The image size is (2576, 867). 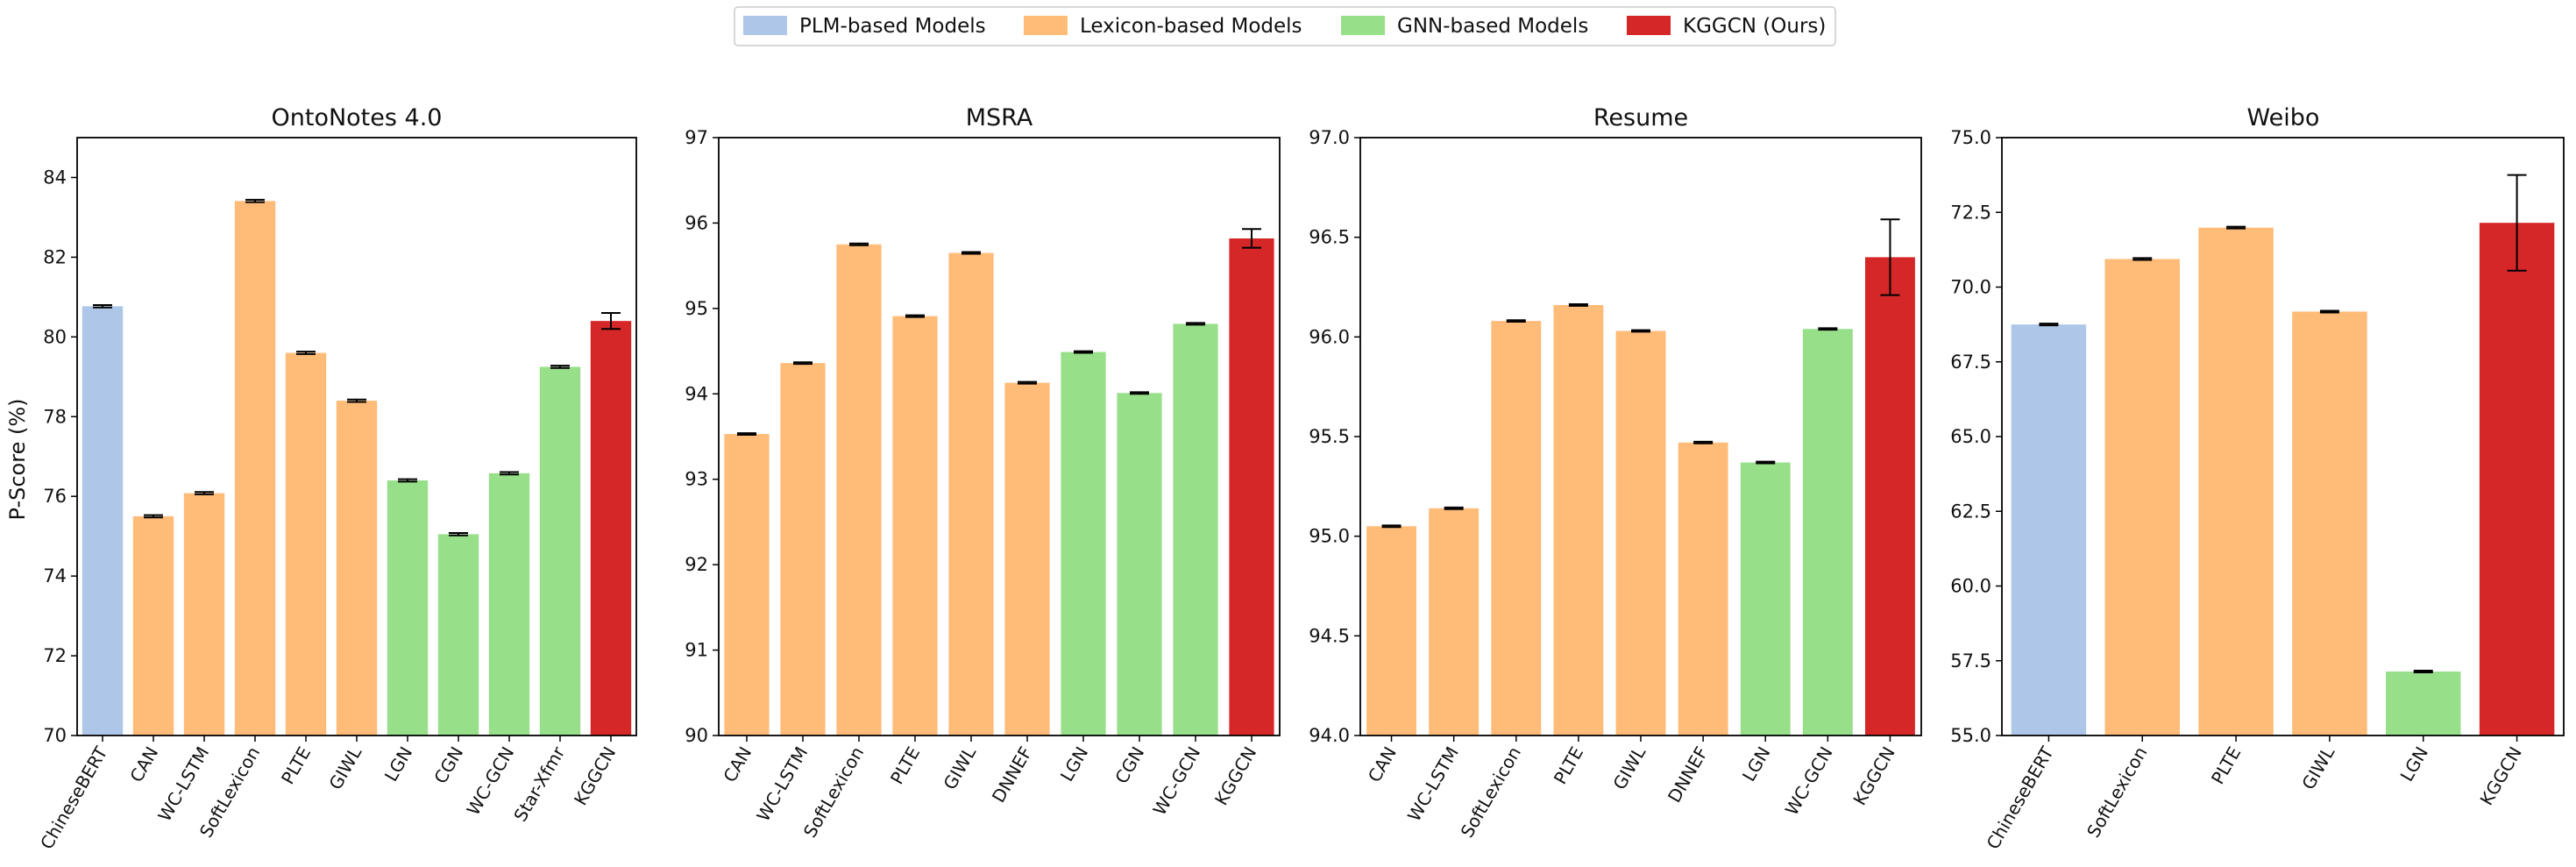 What do you see at coordinates (1329, 137) in the screenshot?
I see `y-tick-label: 97.0` at bounding box center [1329, 137].